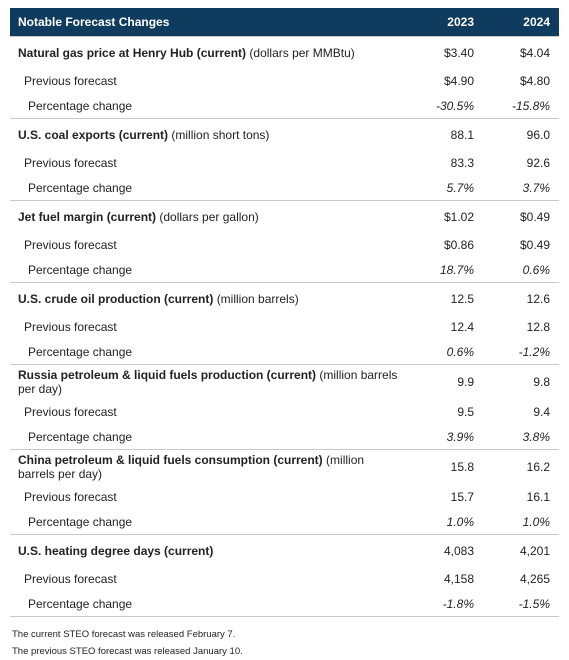  Describe the element at coordinates (93, 134) in the screenshot. I see `series-title: U.S. coal exports (current)` at that location.